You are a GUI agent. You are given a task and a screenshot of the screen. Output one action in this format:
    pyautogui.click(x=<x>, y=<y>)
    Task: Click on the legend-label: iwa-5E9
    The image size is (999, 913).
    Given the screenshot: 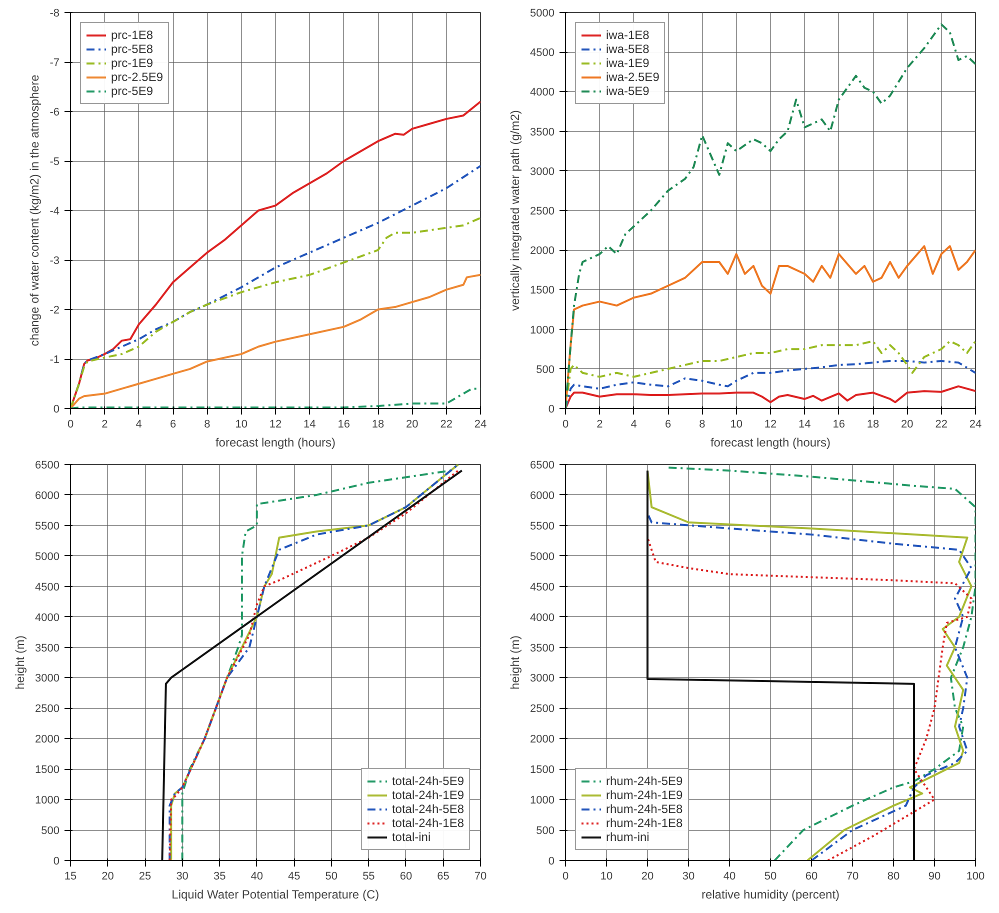 What is the action you would take?
    pyautogui.click(x=628, y=91)
    